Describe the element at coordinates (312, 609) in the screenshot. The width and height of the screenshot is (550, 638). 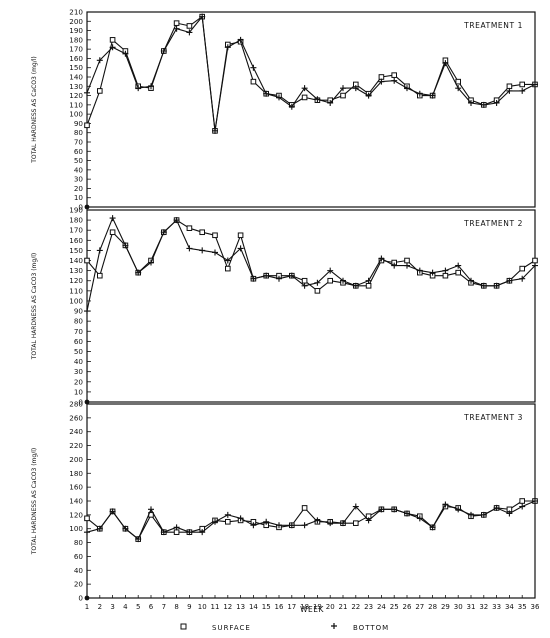
I see `x-axis-label: WEEK` at that location.